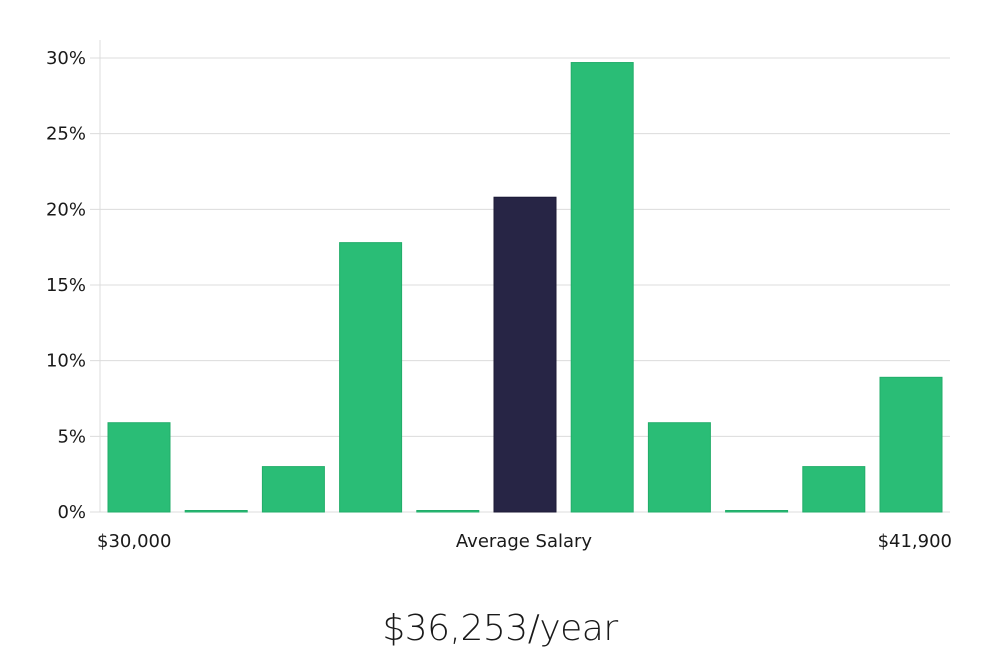  I want to click on average-salary-value: $36,253/year, so click(500, 628).